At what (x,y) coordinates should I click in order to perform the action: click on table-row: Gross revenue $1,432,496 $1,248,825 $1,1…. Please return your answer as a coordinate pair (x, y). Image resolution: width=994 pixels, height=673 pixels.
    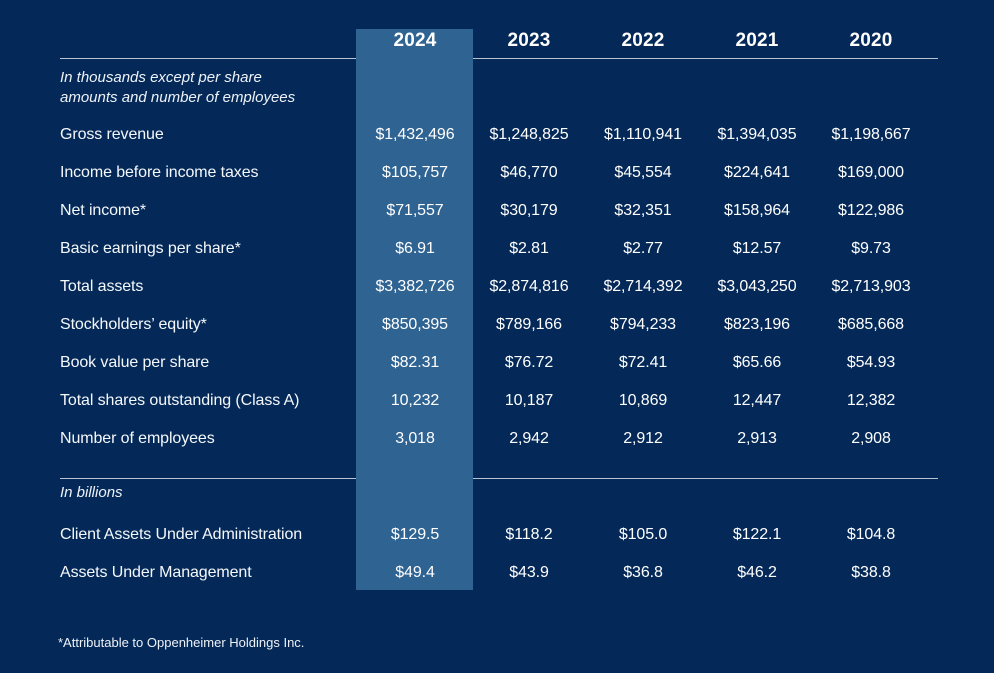
    Looking at the image, I should click on (494, 135).